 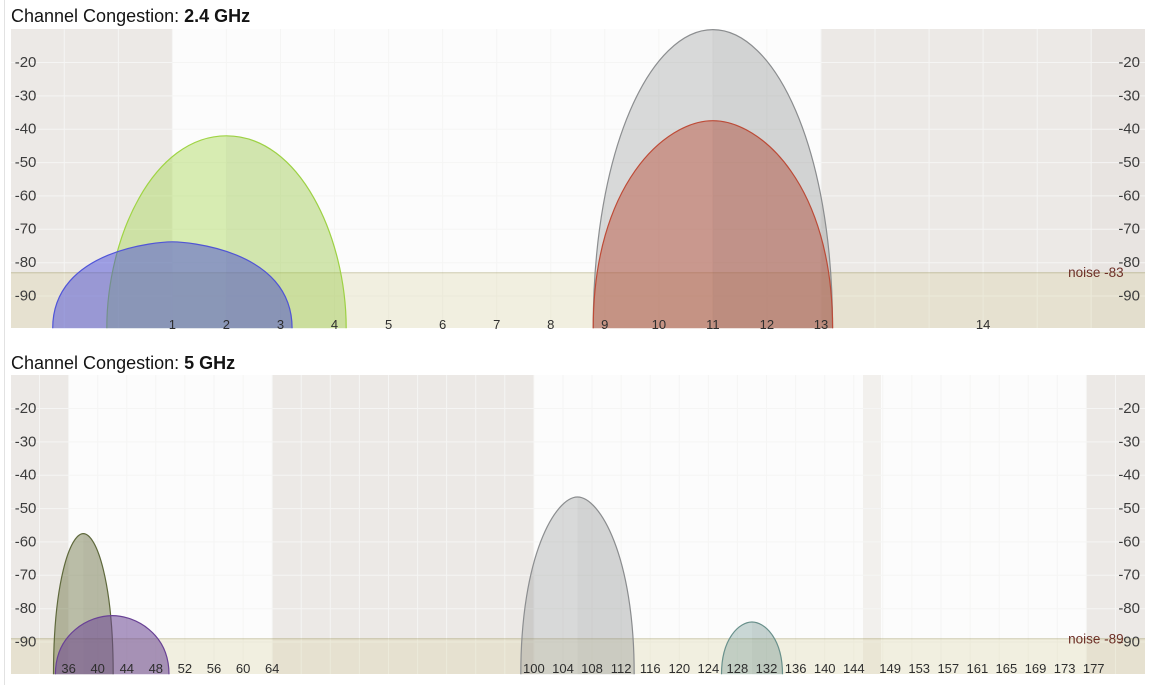 I want to click on svg-text: 8, so click(x=550, y=324).